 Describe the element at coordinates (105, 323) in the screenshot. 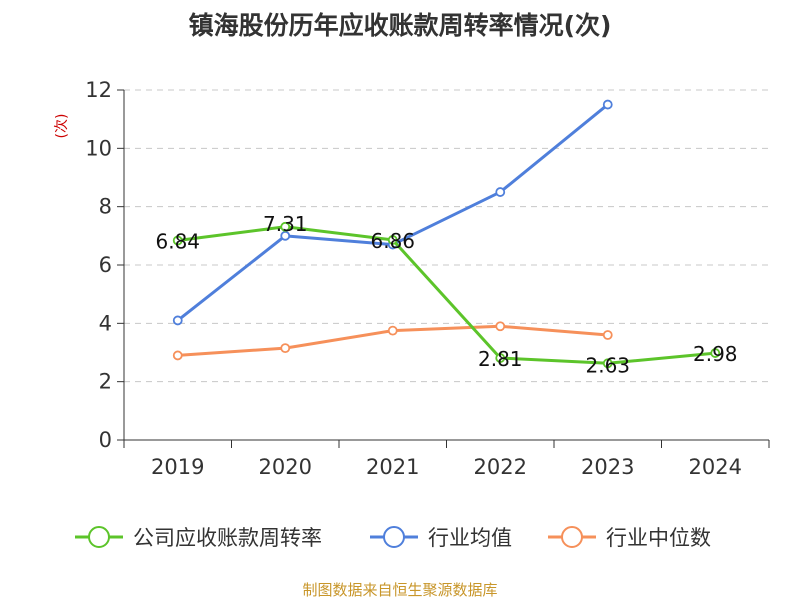

I see `y-tick-label: 4` at that location.